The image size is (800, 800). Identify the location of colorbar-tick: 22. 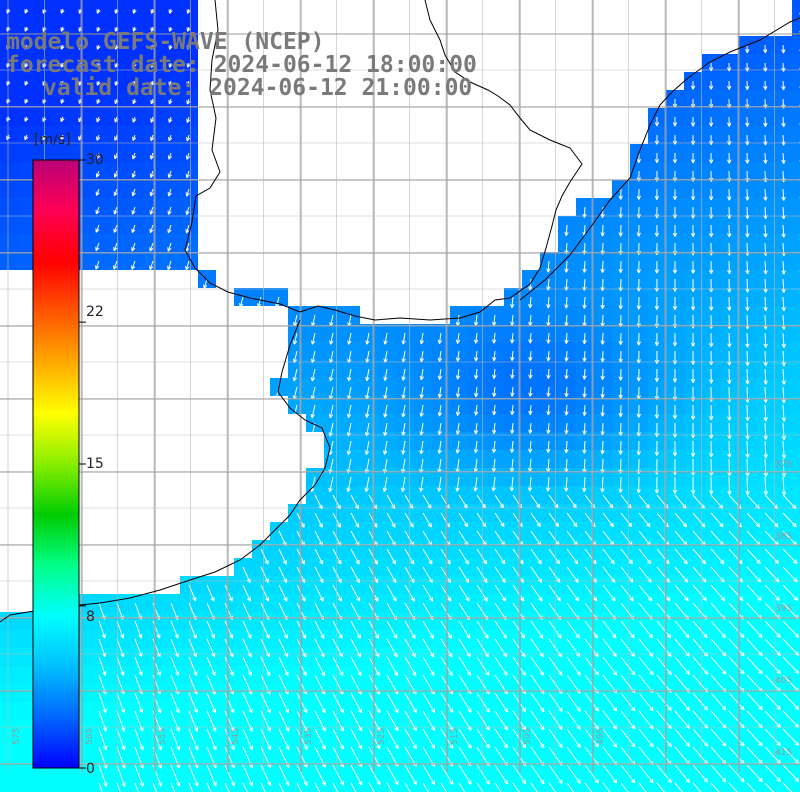
(95, 312).